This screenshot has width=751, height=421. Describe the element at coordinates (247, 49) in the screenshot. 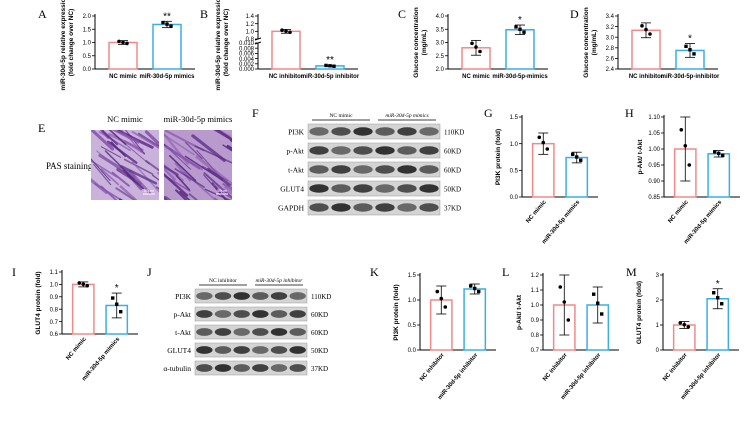

I see `y-tick-label: 0.008` at that location.